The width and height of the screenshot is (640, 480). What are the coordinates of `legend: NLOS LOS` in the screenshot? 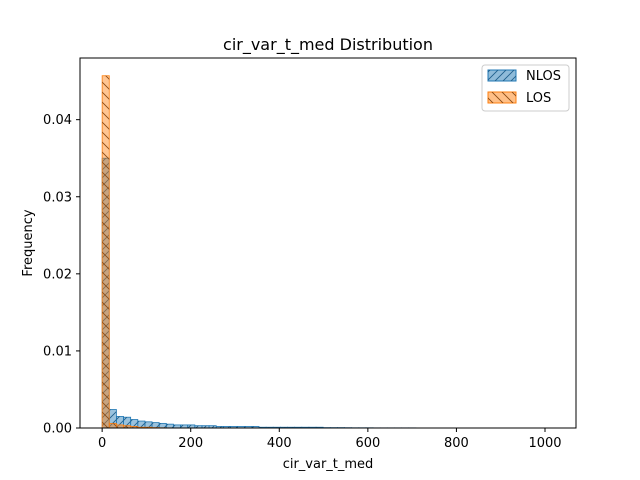 It's located at (525, 88).